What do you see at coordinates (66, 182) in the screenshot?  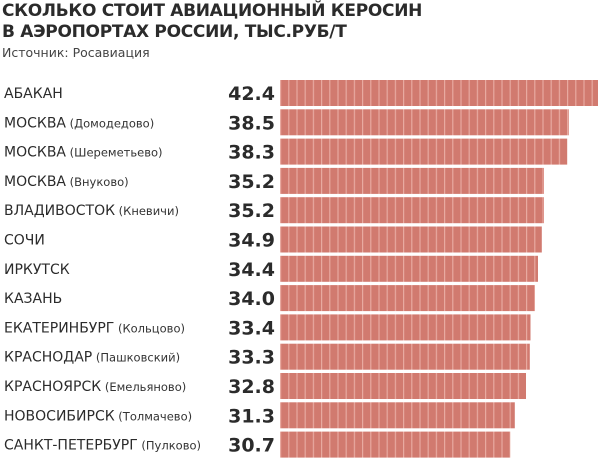 I see `category-label: МОСКВА (Внуково)` at bounding box center [66, 182].